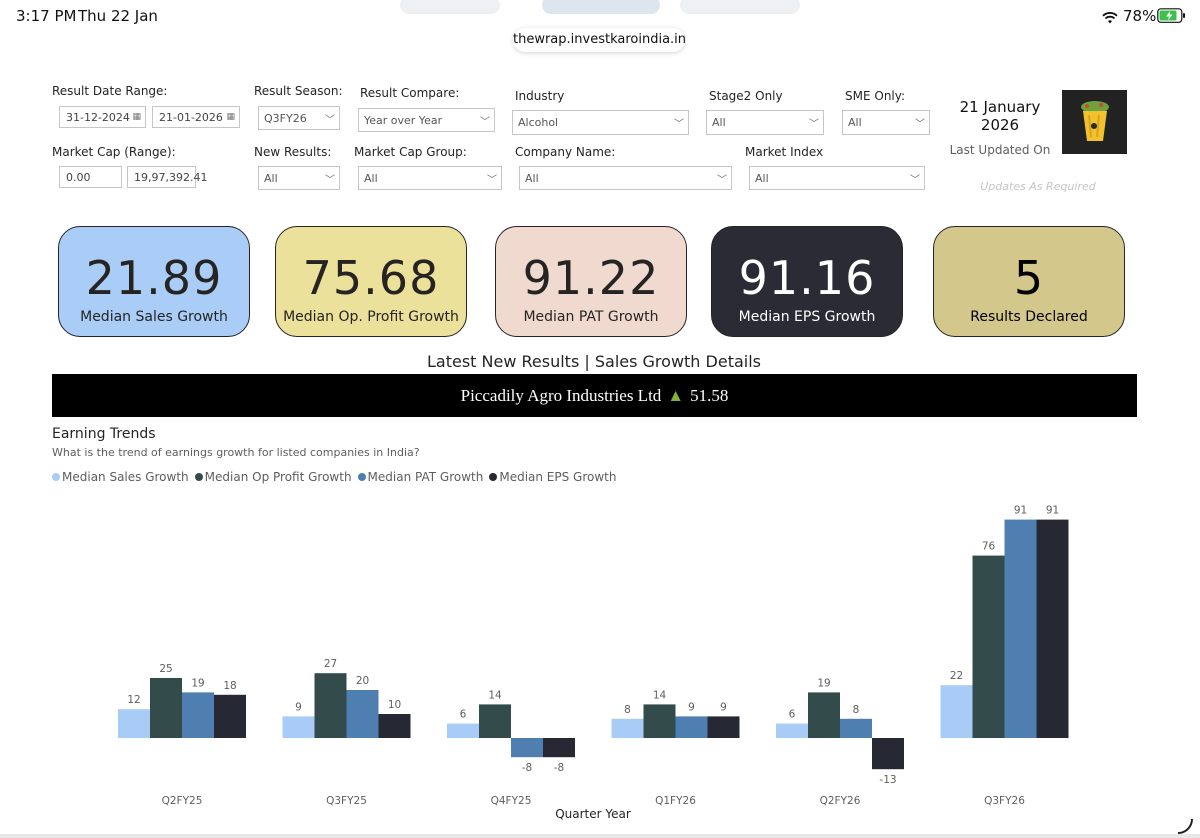 The width and height of the screenshot is (1200, 838). Describe the element at coordinates (410, 152) in the screenshot. I see `market-cap-group-label: Market Cap Group:` at that location.